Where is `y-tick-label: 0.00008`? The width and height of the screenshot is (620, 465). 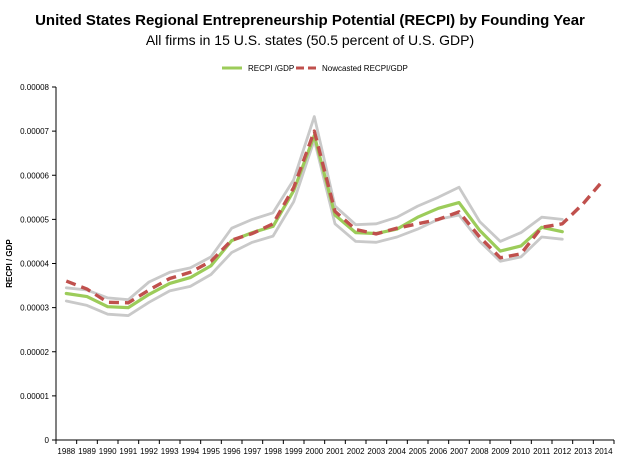 y-tick-label: 0.00008 is located at coordinates (34, 87).